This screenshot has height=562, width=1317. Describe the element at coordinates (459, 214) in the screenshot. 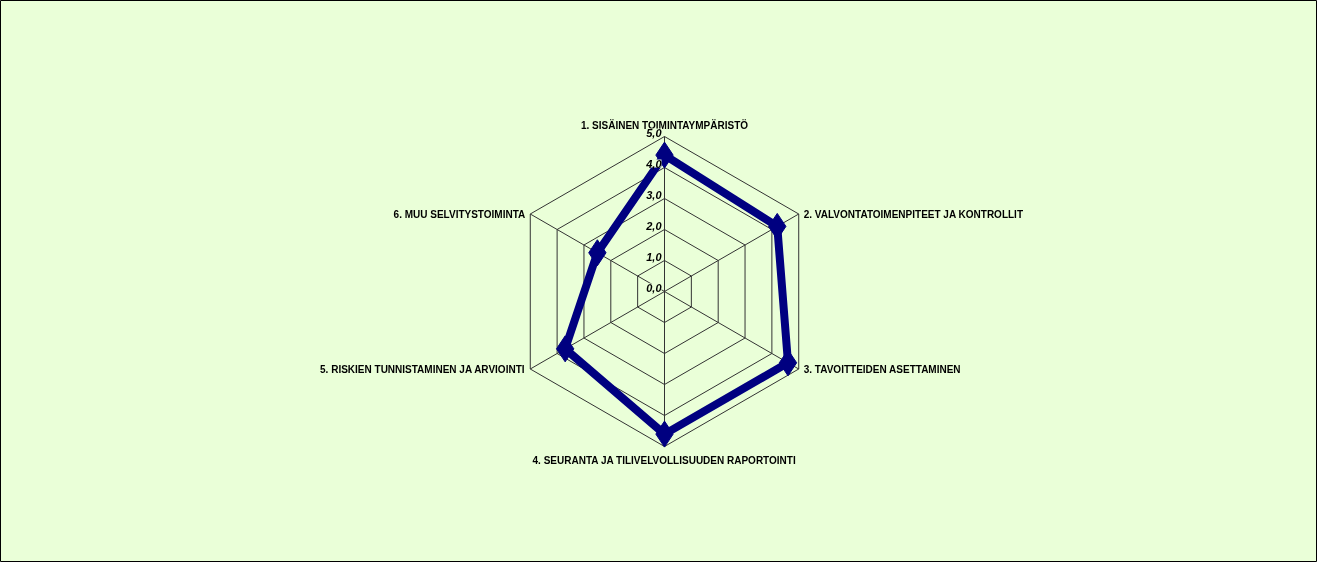

I see `spoke-label: 6. MUU SELVITYSTOIMINTA` at that location.